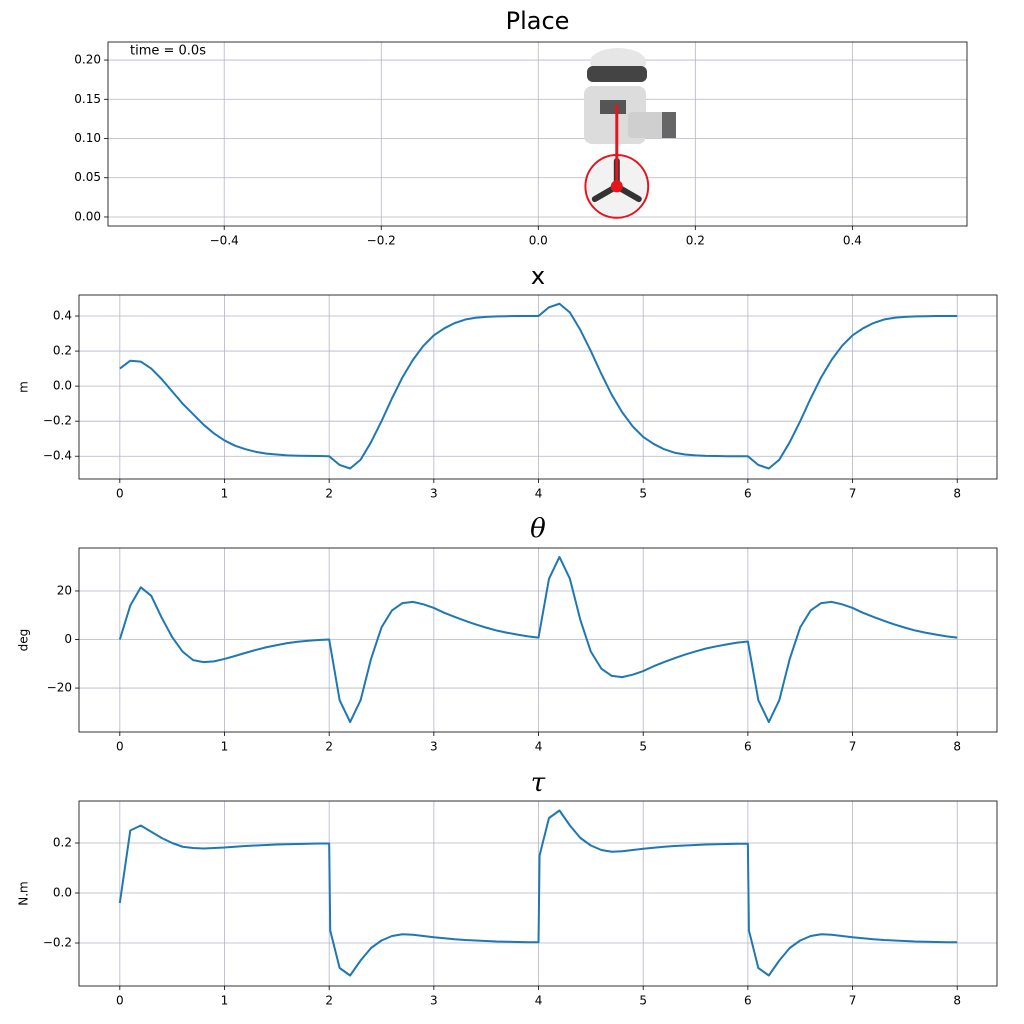 The image size is (1024, 1024). What do you see at coordinates (669, 125) in the screenshot?
I see `robot-hand` at bounding box center [669, 125].